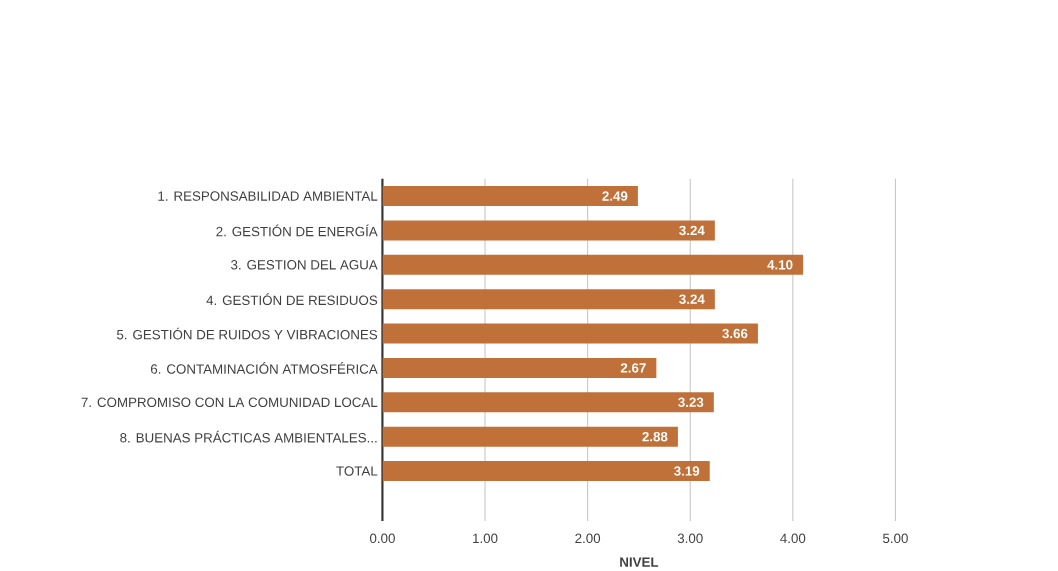 This screenshot has width=1058, height=571. What do you see at coordinates (268, 196) in the screenshot?
I see `y-tick-label: 1. RESPONSABILIDAD AMBIENTAL` at bounding box center [268, 196].